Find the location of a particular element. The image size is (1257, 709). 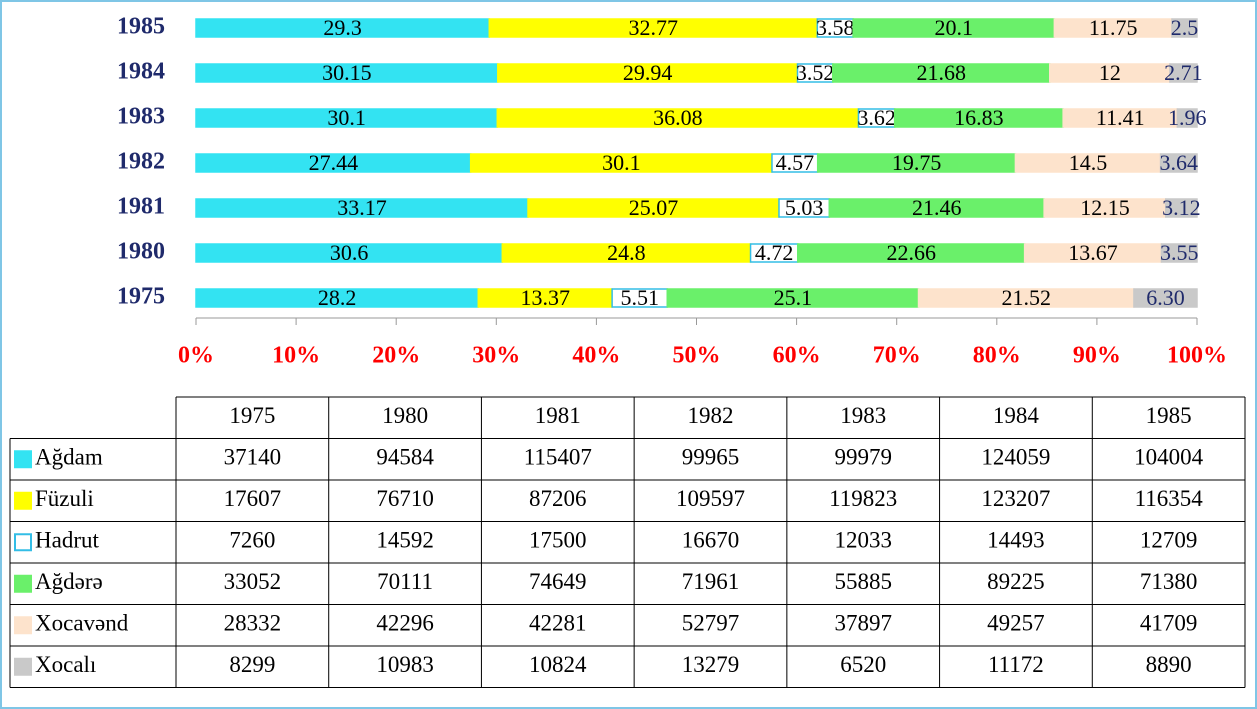

data-label: 14.5 is located at coordinates (1088, 162).